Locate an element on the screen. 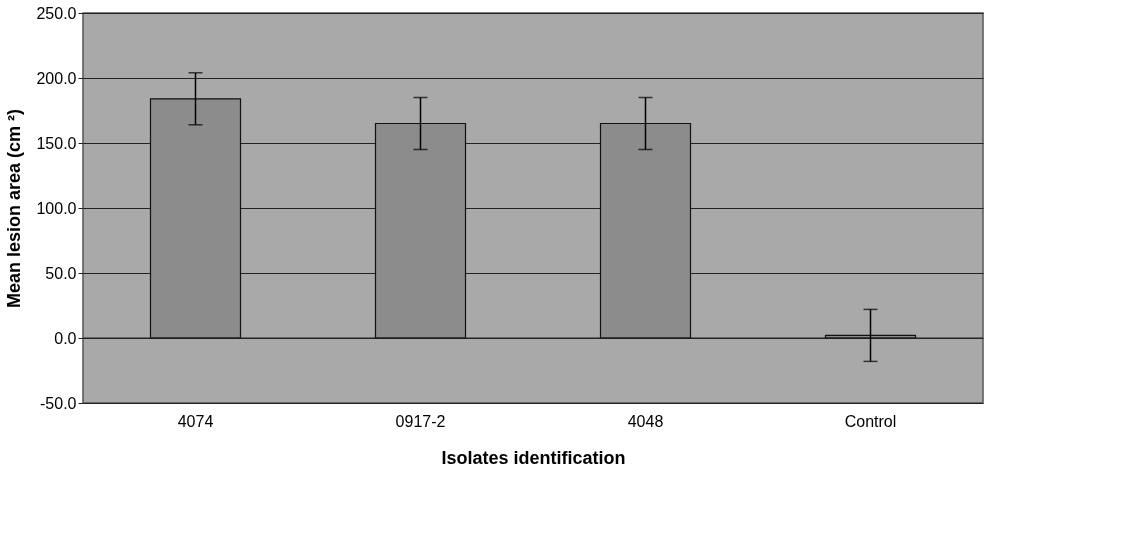  x-tick-label: Control is located at coordinates (870, 421).